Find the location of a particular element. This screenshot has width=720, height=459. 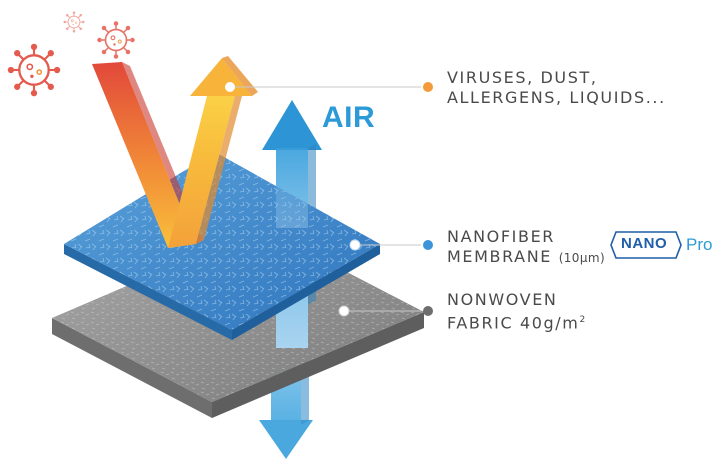

membrane-dot-icon is located at coordinates (428, 245).